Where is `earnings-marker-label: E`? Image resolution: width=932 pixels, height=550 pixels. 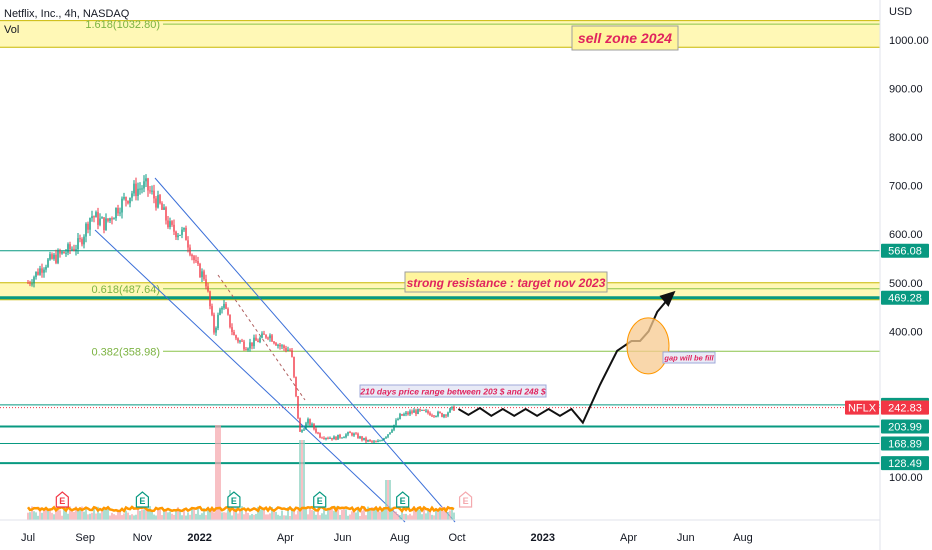 earnings-marker-label: E is located at coordinates (466, 501).